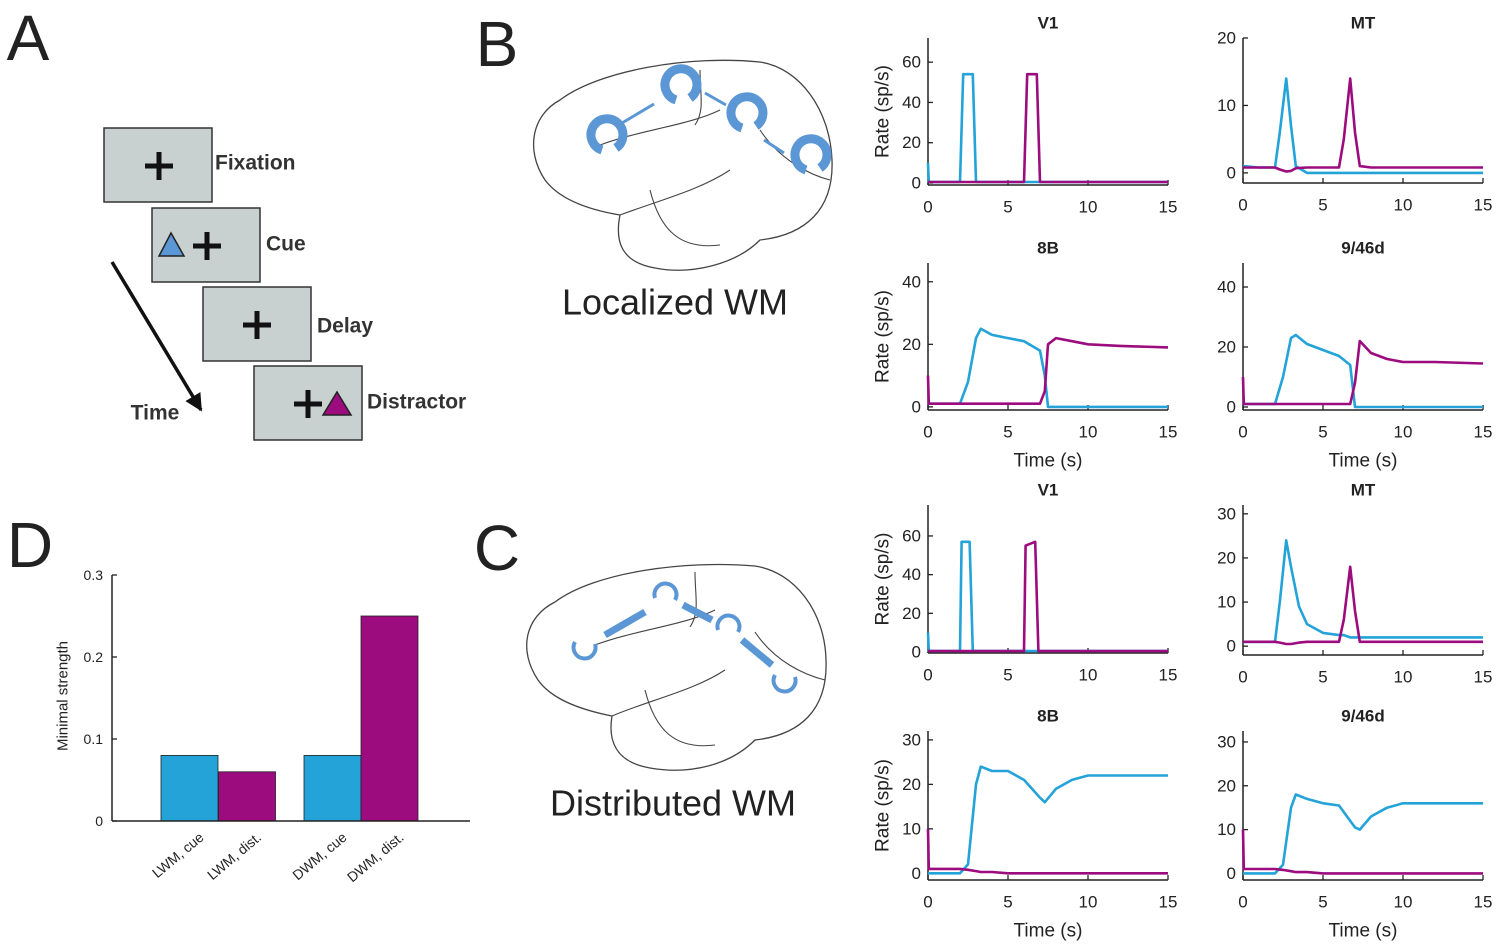 This screenshot has width=1500, height=946. I want to click on brain-localized: Localized WM, so click(682, 191).